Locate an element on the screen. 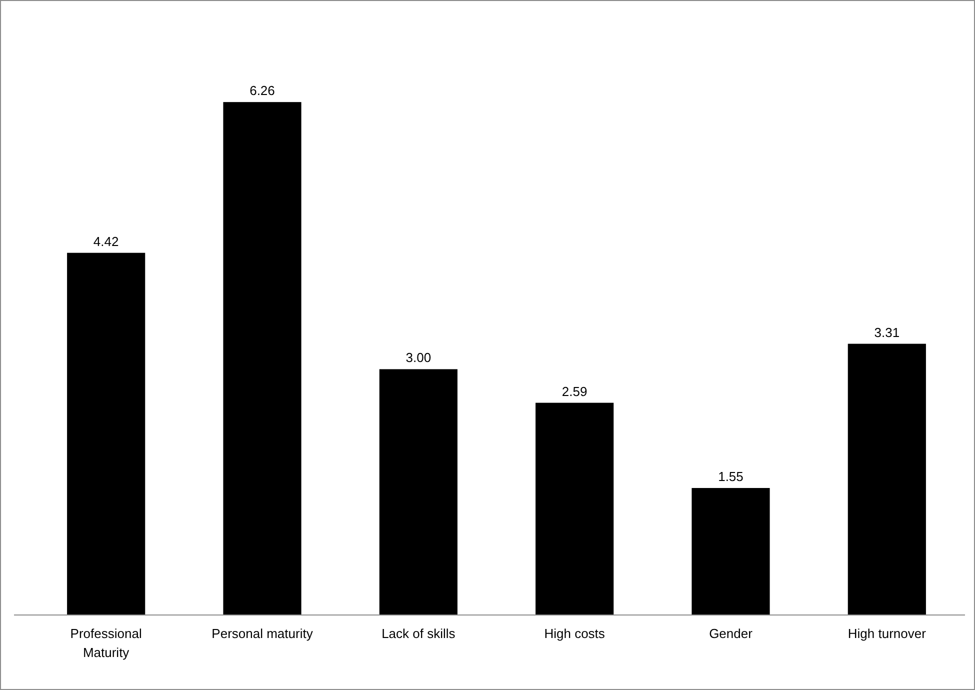  x-tick-label: Lack of skills is located at coordinates (419, 633).